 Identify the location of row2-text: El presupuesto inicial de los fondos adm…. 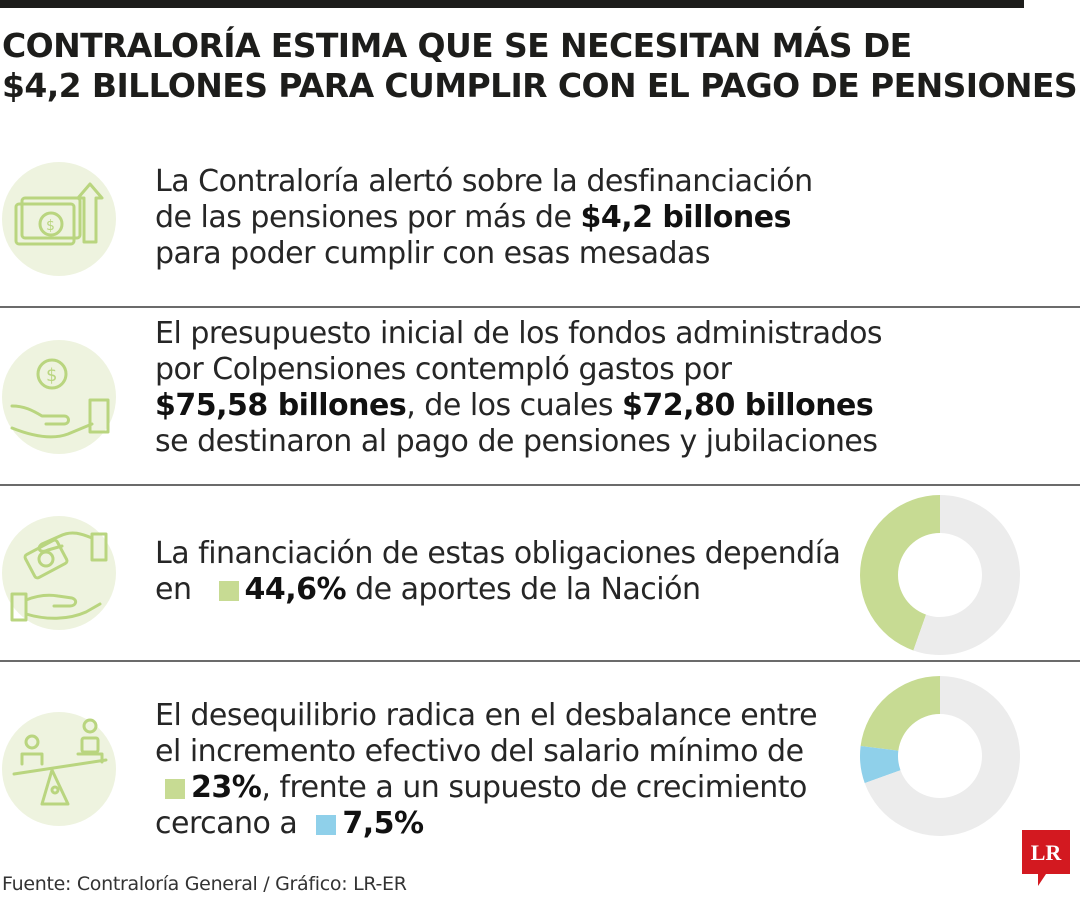
(519, 388).